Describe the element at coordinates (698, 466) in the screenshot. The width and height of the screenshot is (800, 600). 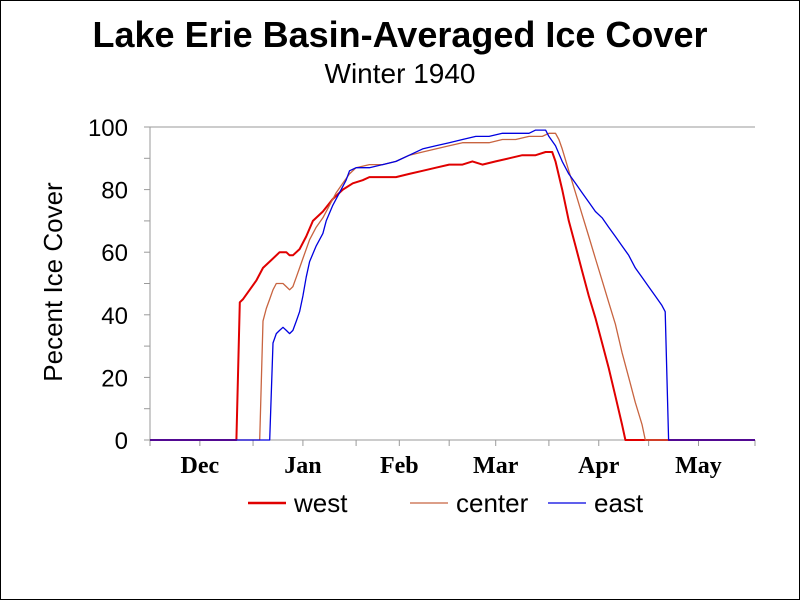
I see `x-tick-label: May` at that location.